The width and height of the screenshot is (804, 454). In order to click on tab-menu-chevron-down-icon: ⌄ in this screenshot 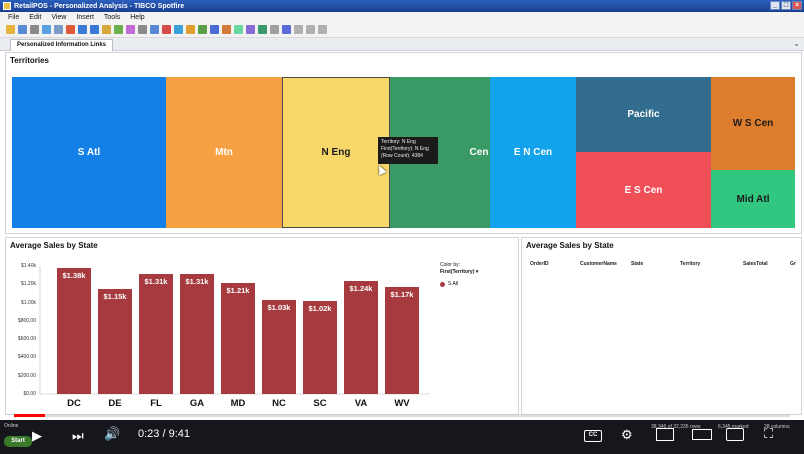, I will do `click(796, 43)`.